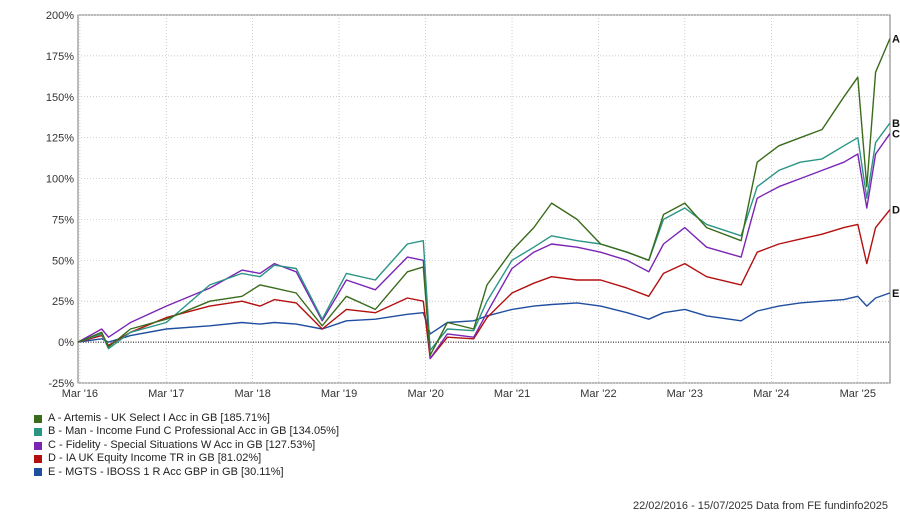 Image resolution: width=900 pixels, height=518 pixels. What do you see at coordinates (598, 394) in the screenshot?
I see `x-tick-label: Mar '22` at bounding box center [598, 394].